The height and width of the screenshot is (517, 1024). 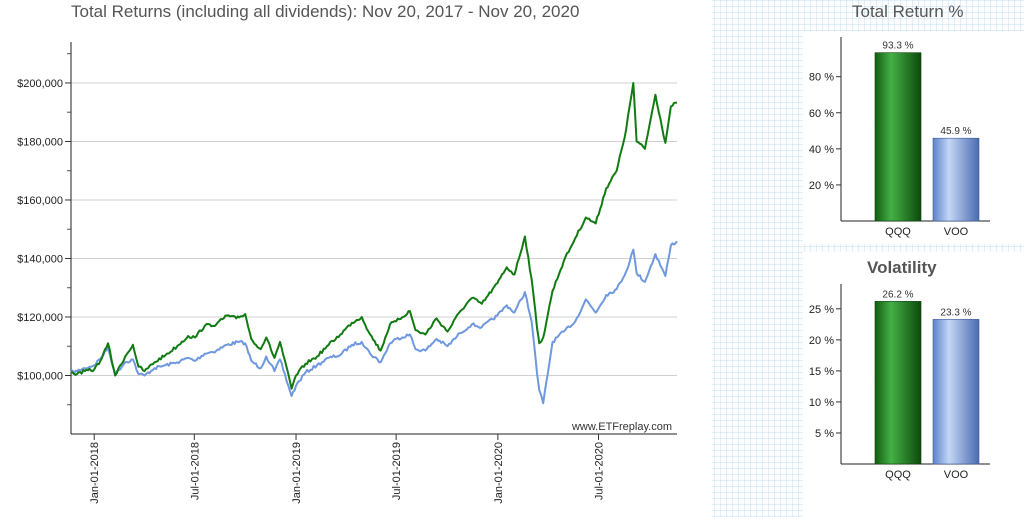 What do you see at coordinates (908, 11) in the screenshot?
I see `return-chart-title: Total Return %` at bounding box center [908, 11].